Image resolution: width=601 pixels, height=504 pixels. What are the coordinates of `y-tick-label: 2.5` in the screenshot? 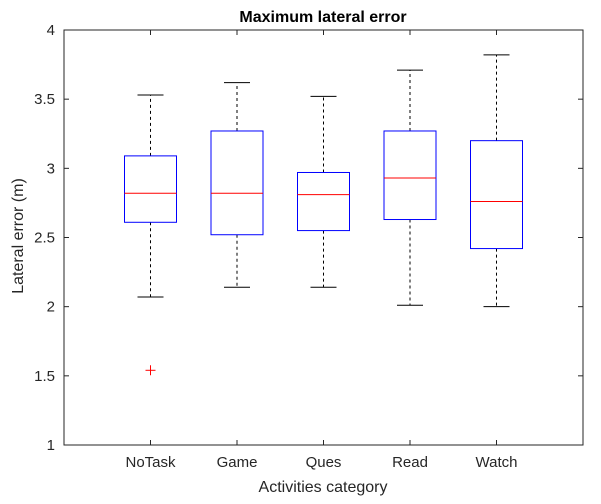 It's located at (44, 238).